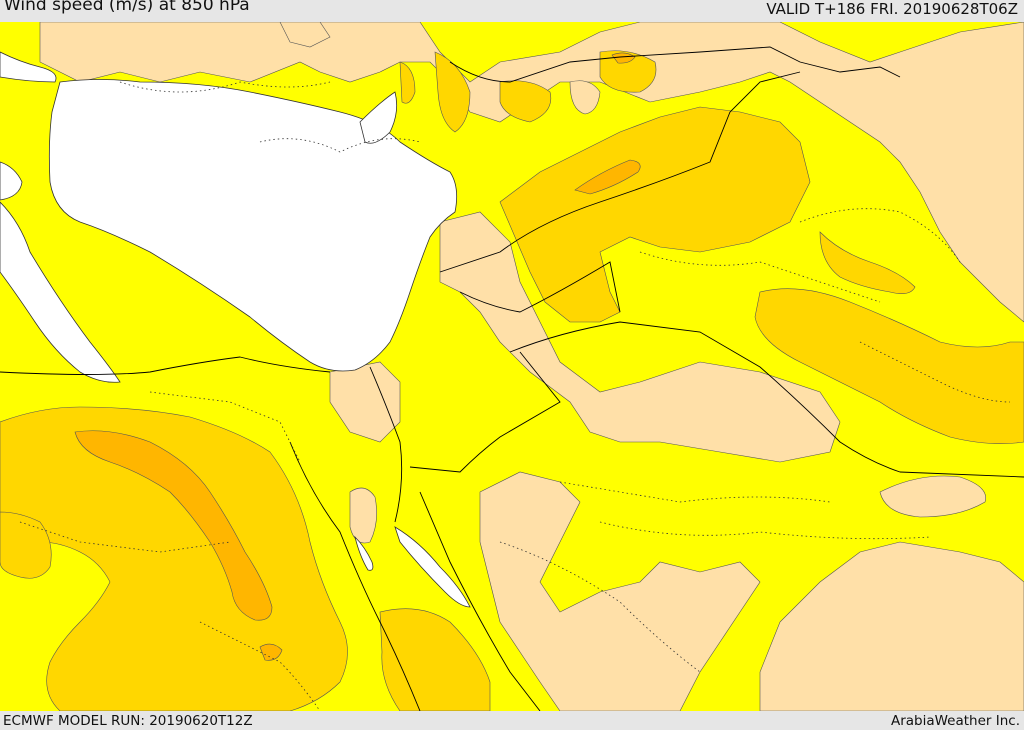 The width and height of the screenshot is (1024, 730). I want to click on valid-time: VALID T+186 FRI. 20190628T06Z, so click(892, 9).